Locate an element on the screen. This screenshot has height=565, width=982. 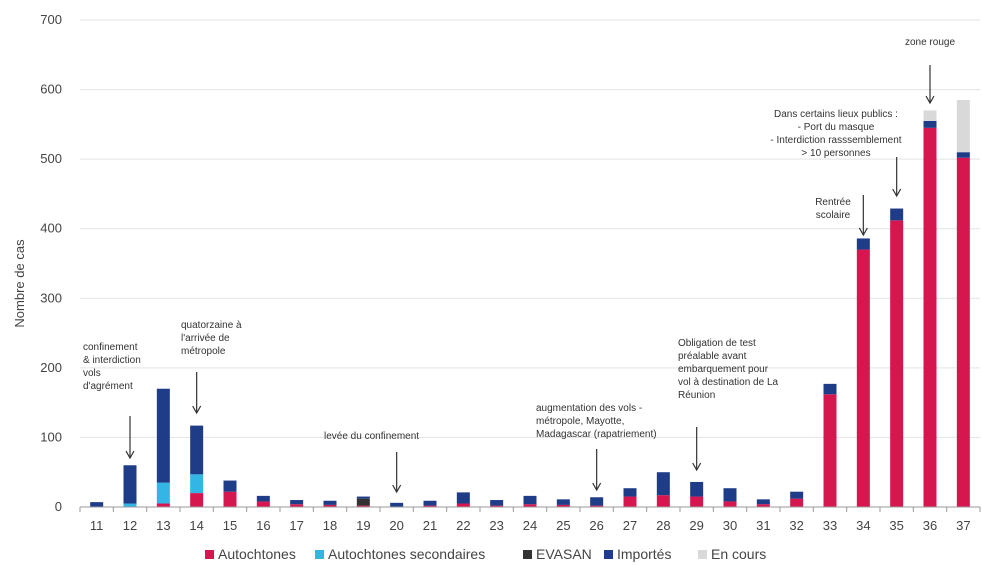
x-tick-label: 34 is located at coordinates (863, 525).